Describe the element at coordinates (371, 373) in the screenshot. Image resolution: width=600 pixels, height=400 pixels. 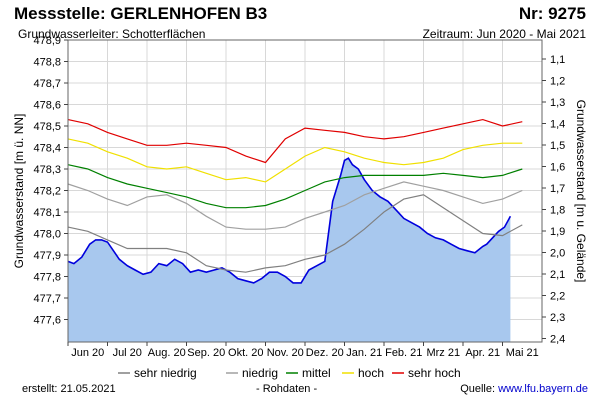
I see `legend-label-hoch: hoch` at that location.